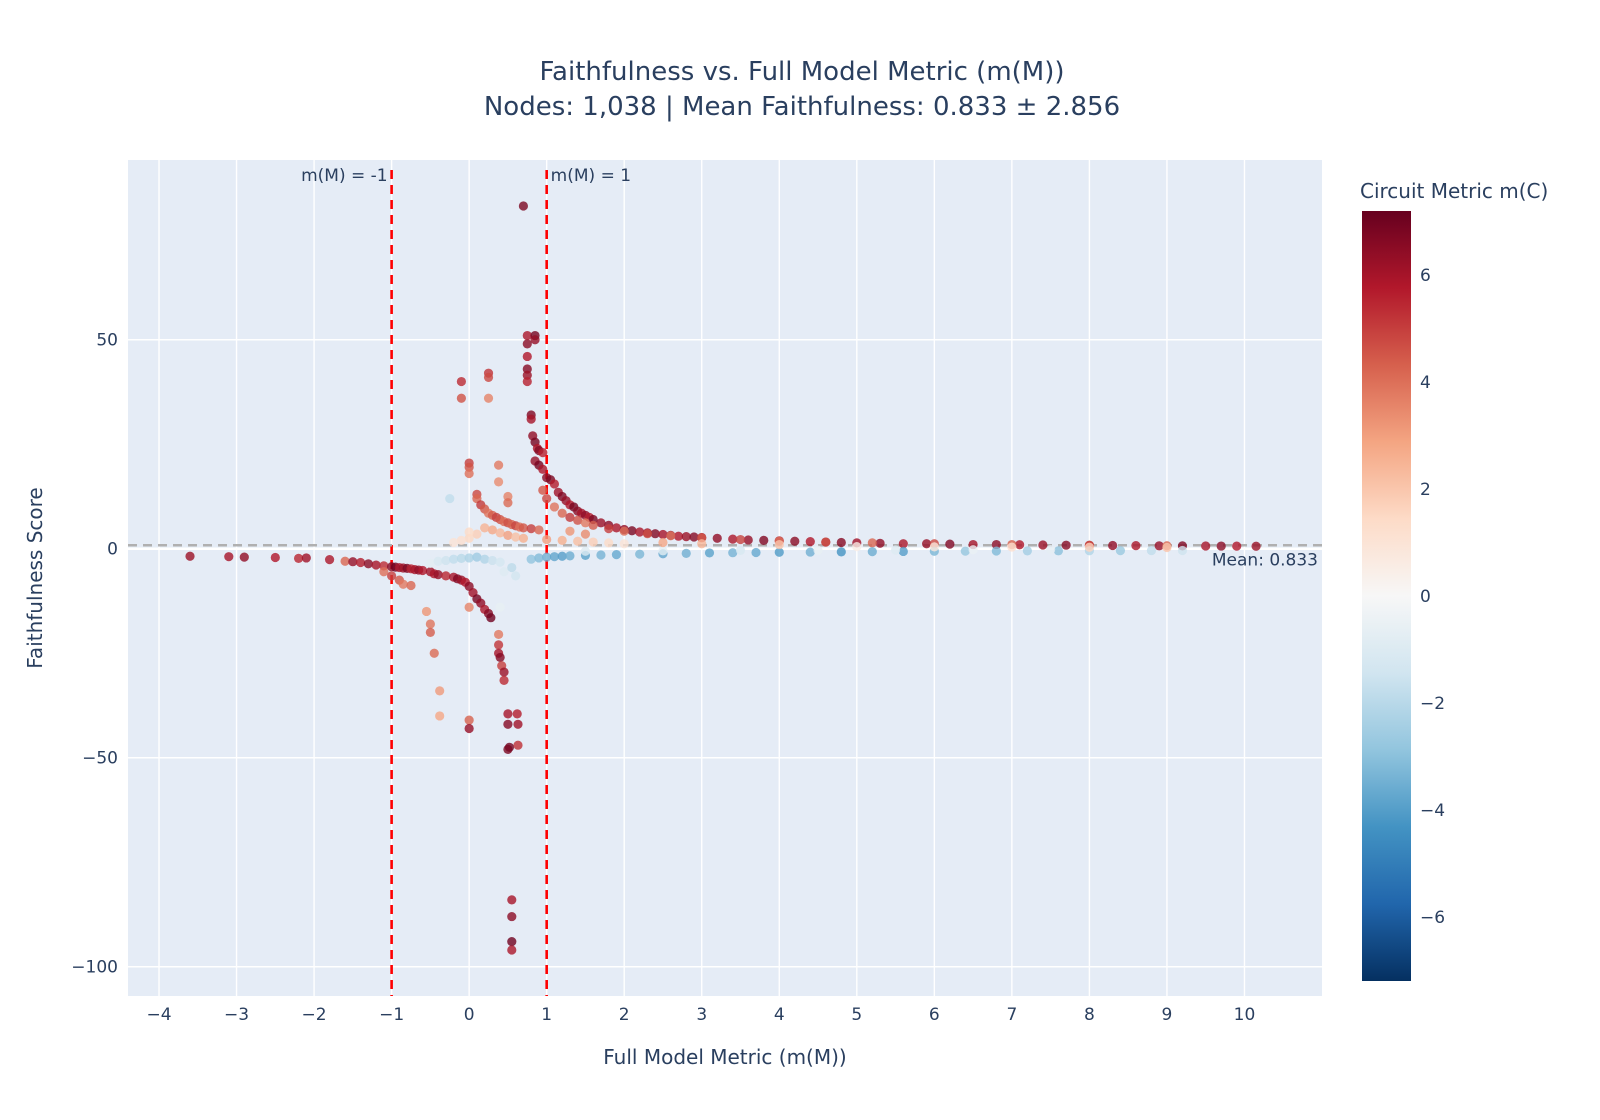 This screenshot has height=1120, width=1600. I want to click on y-axis-title: Faithfulness Score, so click(35, 577).